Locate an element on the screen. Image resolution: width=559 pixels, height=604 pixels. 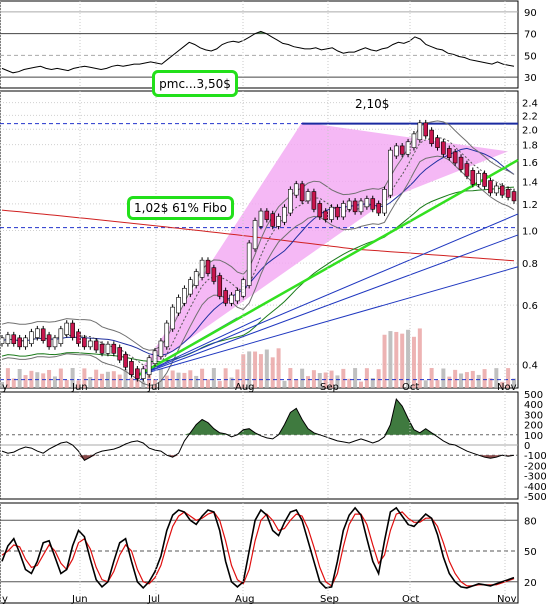
x-tick-label-bottom: Jul is located at coordinates (153, 599).